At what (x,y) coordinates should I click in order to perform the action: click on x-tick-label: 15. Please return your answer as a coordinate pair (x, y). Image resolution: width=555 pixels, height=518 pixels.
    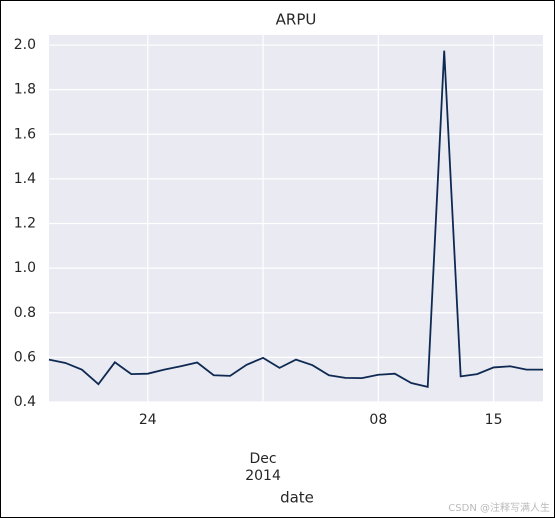
    Looking at the image, I should click on (494, 420).